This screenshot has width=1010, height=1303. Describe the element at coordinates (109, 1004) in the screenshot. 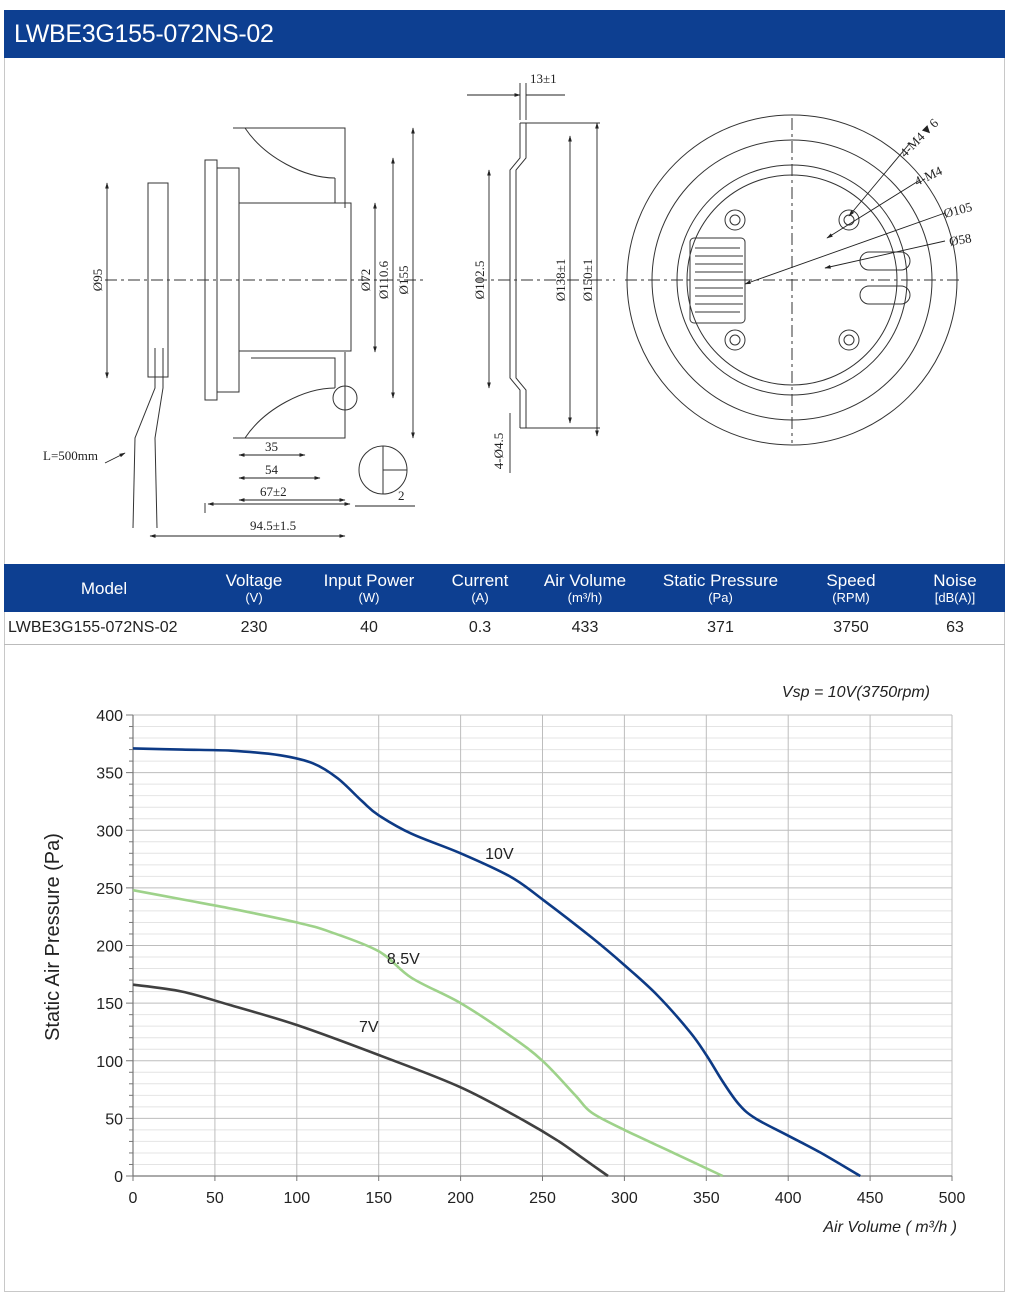

I see `y-tick-label: 150` at that location.